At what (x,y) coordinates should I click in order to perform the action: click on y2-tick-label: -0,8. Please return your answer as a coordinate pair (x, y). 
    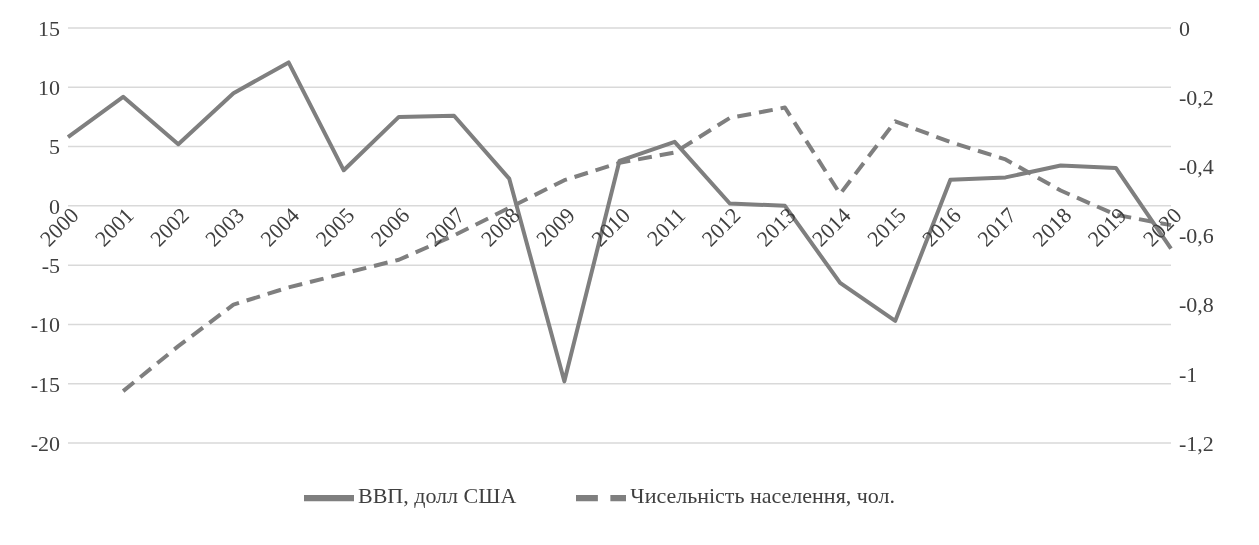
    Looking at the image, I should click on (1196, 305).